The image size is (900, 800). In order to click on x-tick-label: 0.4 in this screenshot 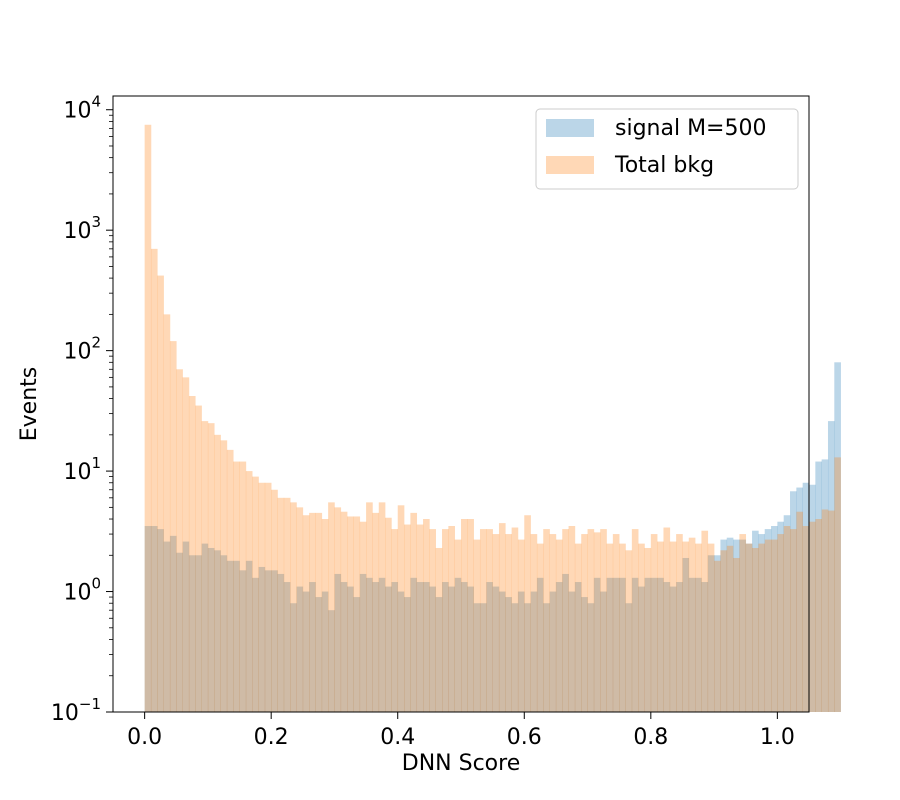, I will do `click(397, 737)`.